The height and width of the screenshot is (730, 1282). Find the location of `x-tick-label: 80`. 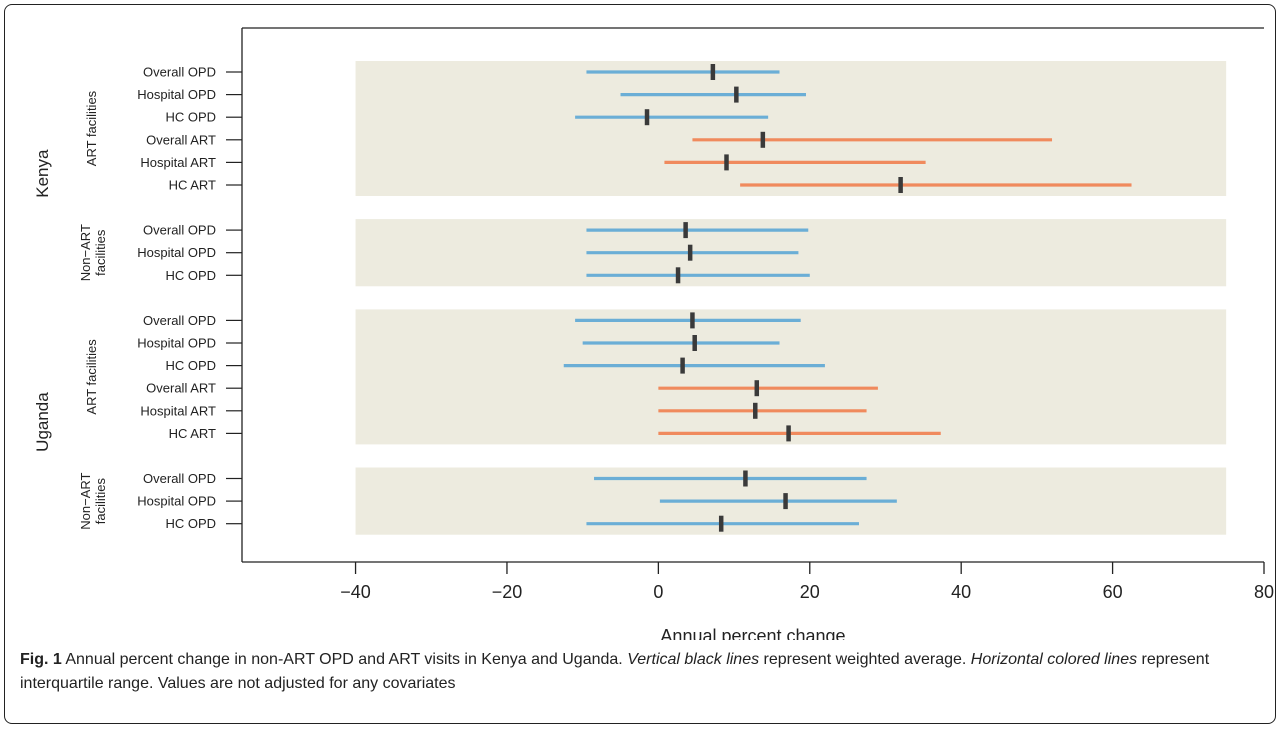

x-tick-label: 80 is located at coordinates (1264, 592).